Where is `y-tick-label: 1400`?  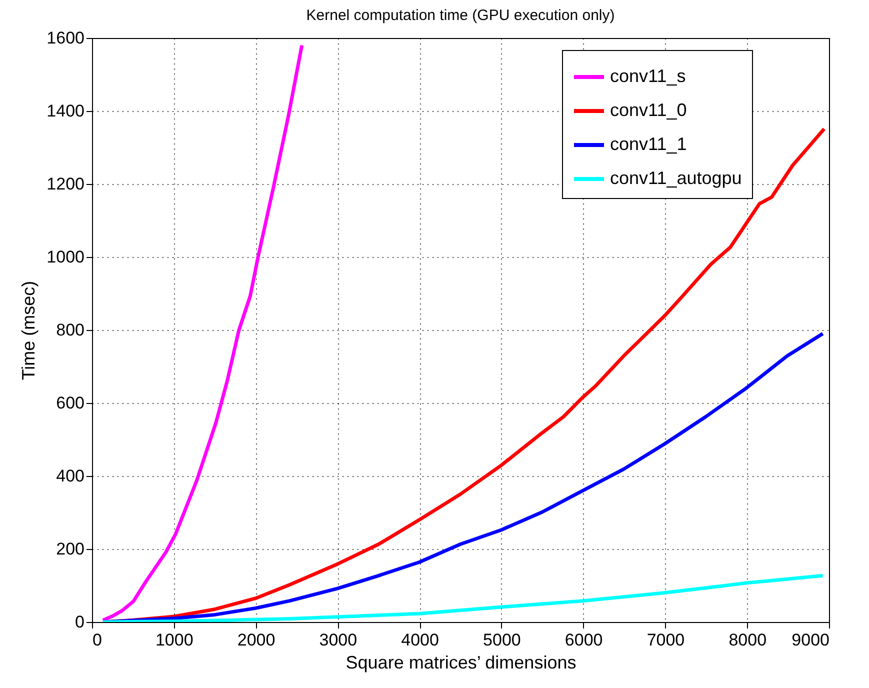
y-tick-label: 1400 is located at coordinates (65, 111).